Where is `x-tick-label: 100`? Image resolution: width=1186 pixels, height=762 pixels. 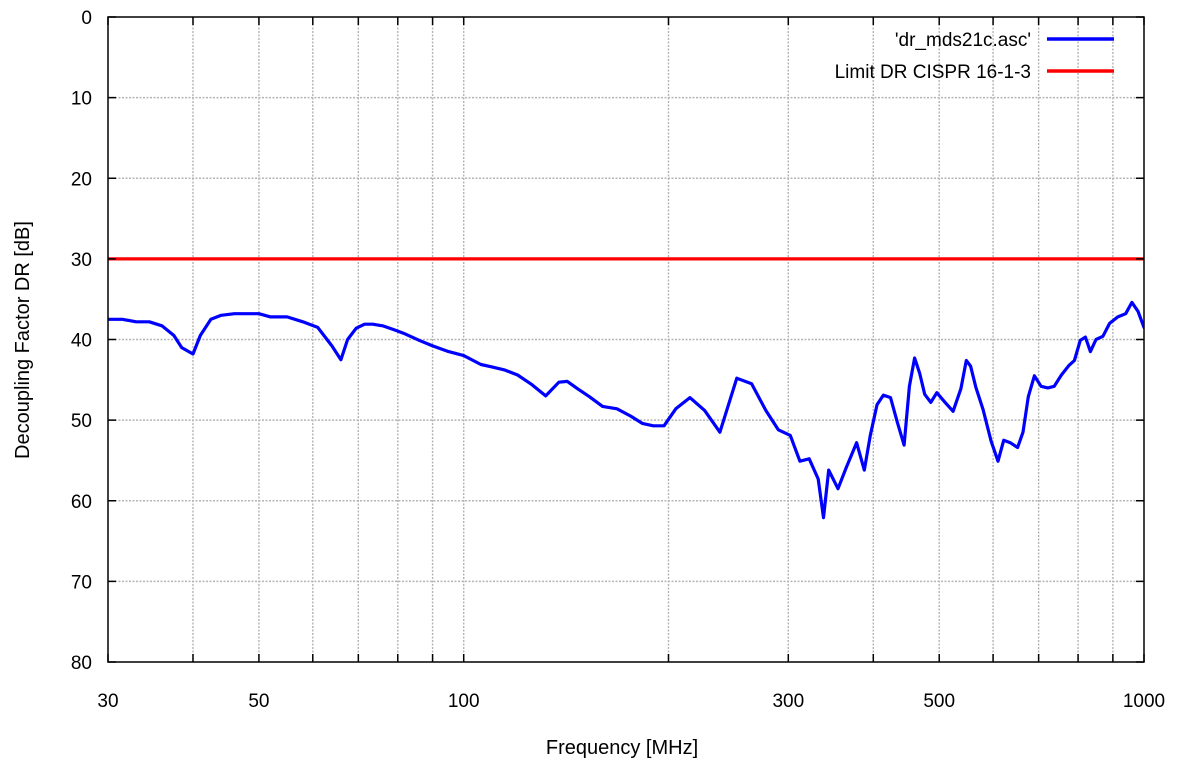 x-tick-label: 100 is located at coordinates (464, 701).